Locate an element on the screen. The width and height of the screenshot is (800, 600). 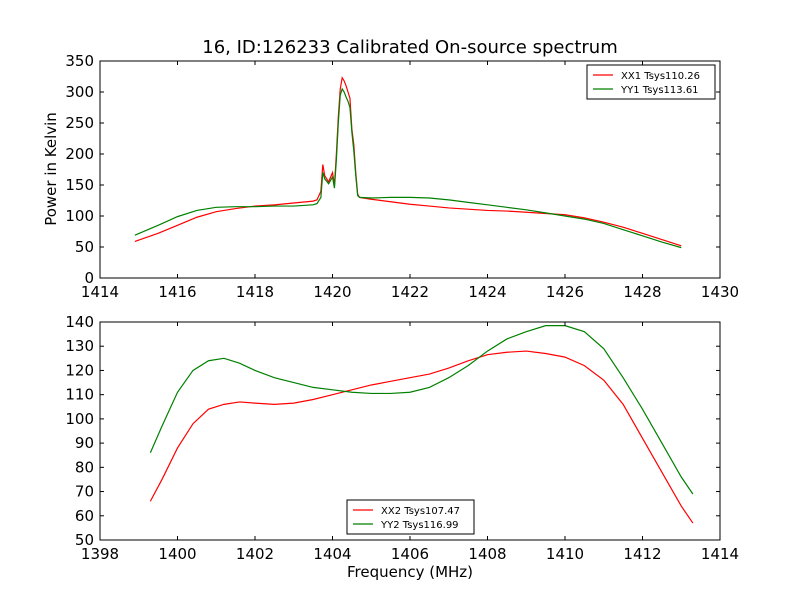
legend: XX1 Tsys110.26 YY1 Tsys113.61 is located at coordinates (651, 82).